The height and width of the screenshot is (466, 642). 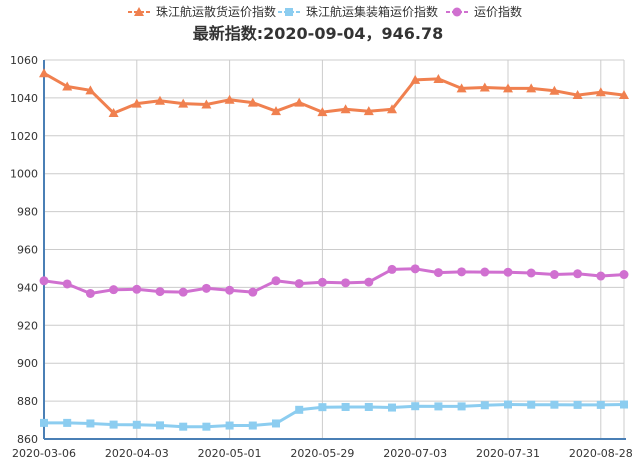 What do you see at coordinates (318, 33) in the screenshot?
I see `chart-title: 最新指数:2020-09-04，946.78` at bounding box center [318, 33].